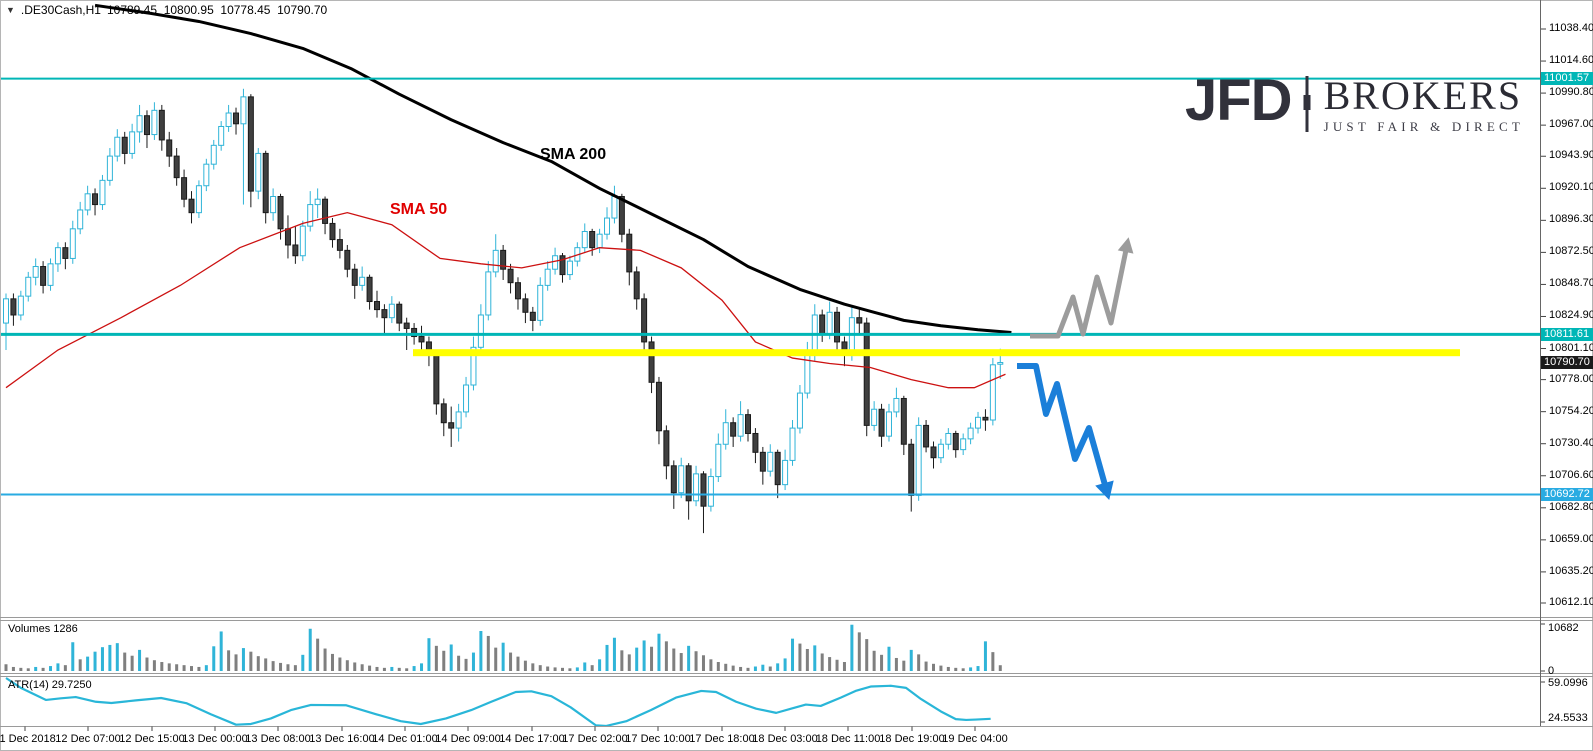 The height and width of the screenshot is (751, 1593). I want to click on chart-ohlc-values: 10789.45 10800.95 10778.45 10790.70, so click(217, 10).